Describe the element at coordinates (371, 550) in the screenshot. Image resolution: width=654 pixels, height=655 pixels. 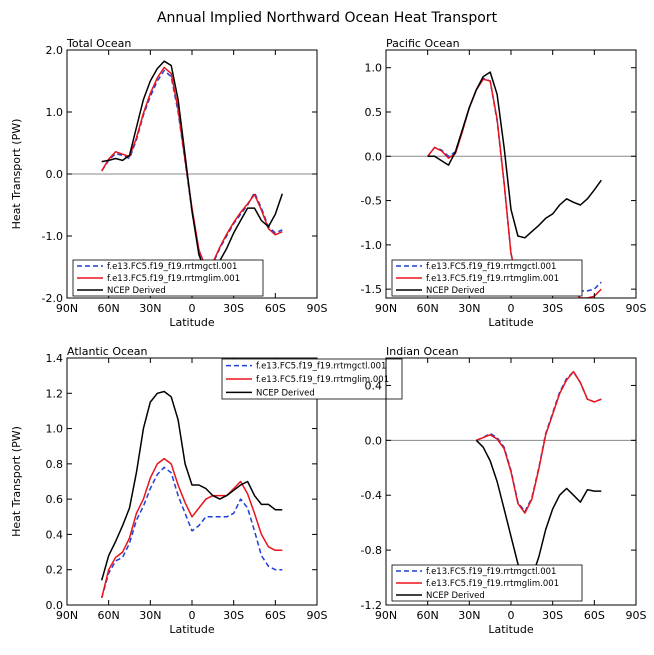
I see `y-tick-label: -0.8` at that location.